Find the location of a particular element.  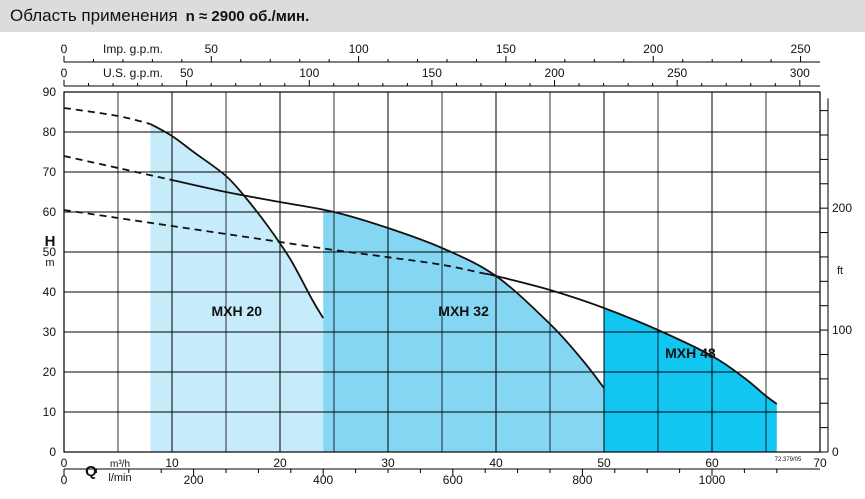

gpm-axis-label: Imp. g.p.m. is located at coordinates (133, 49).